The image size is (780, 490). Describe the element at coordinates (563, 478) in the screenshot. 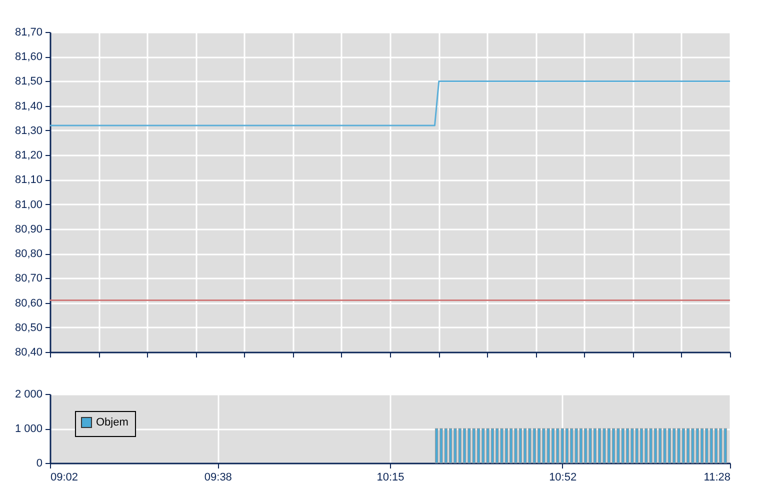

I see `x-tick-label: 10:52` at that location.